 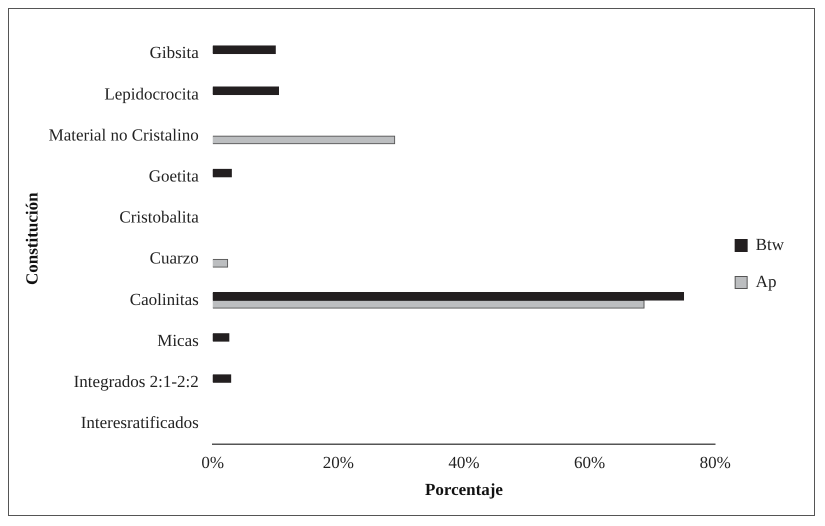 I want to click on y-tick-label: Material no Cristalino, so click(x=123, y=134).